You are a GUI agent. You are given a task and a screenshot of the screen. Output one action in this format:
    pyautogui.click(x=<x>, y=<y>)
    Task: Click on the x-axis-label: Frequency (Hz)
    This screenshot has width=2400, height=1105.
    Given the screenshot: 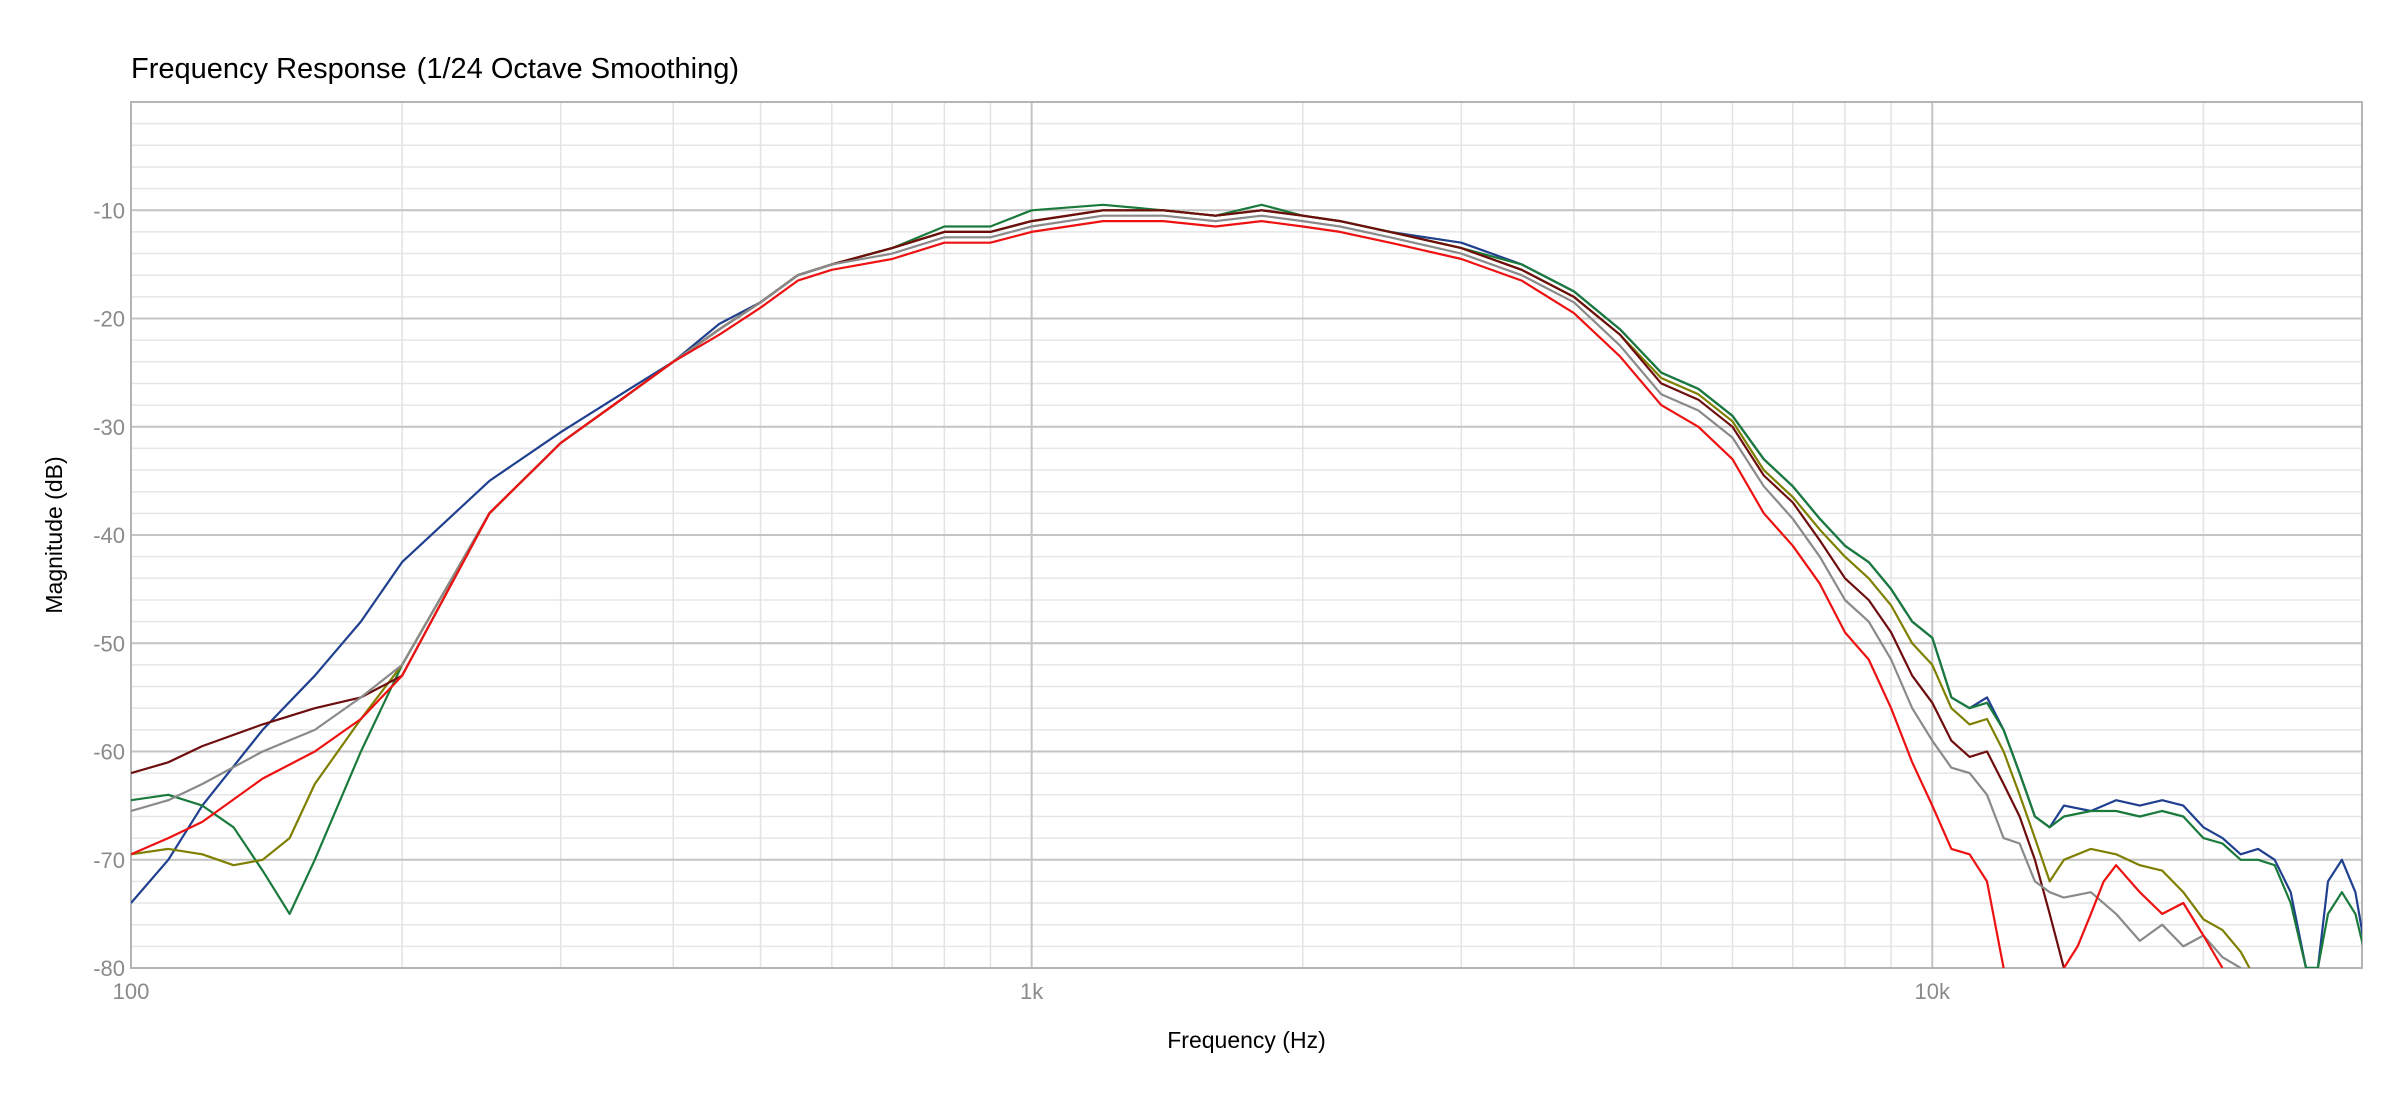 What is the action you would take?
    pyautogui.click(x=1246, y=1040)
    